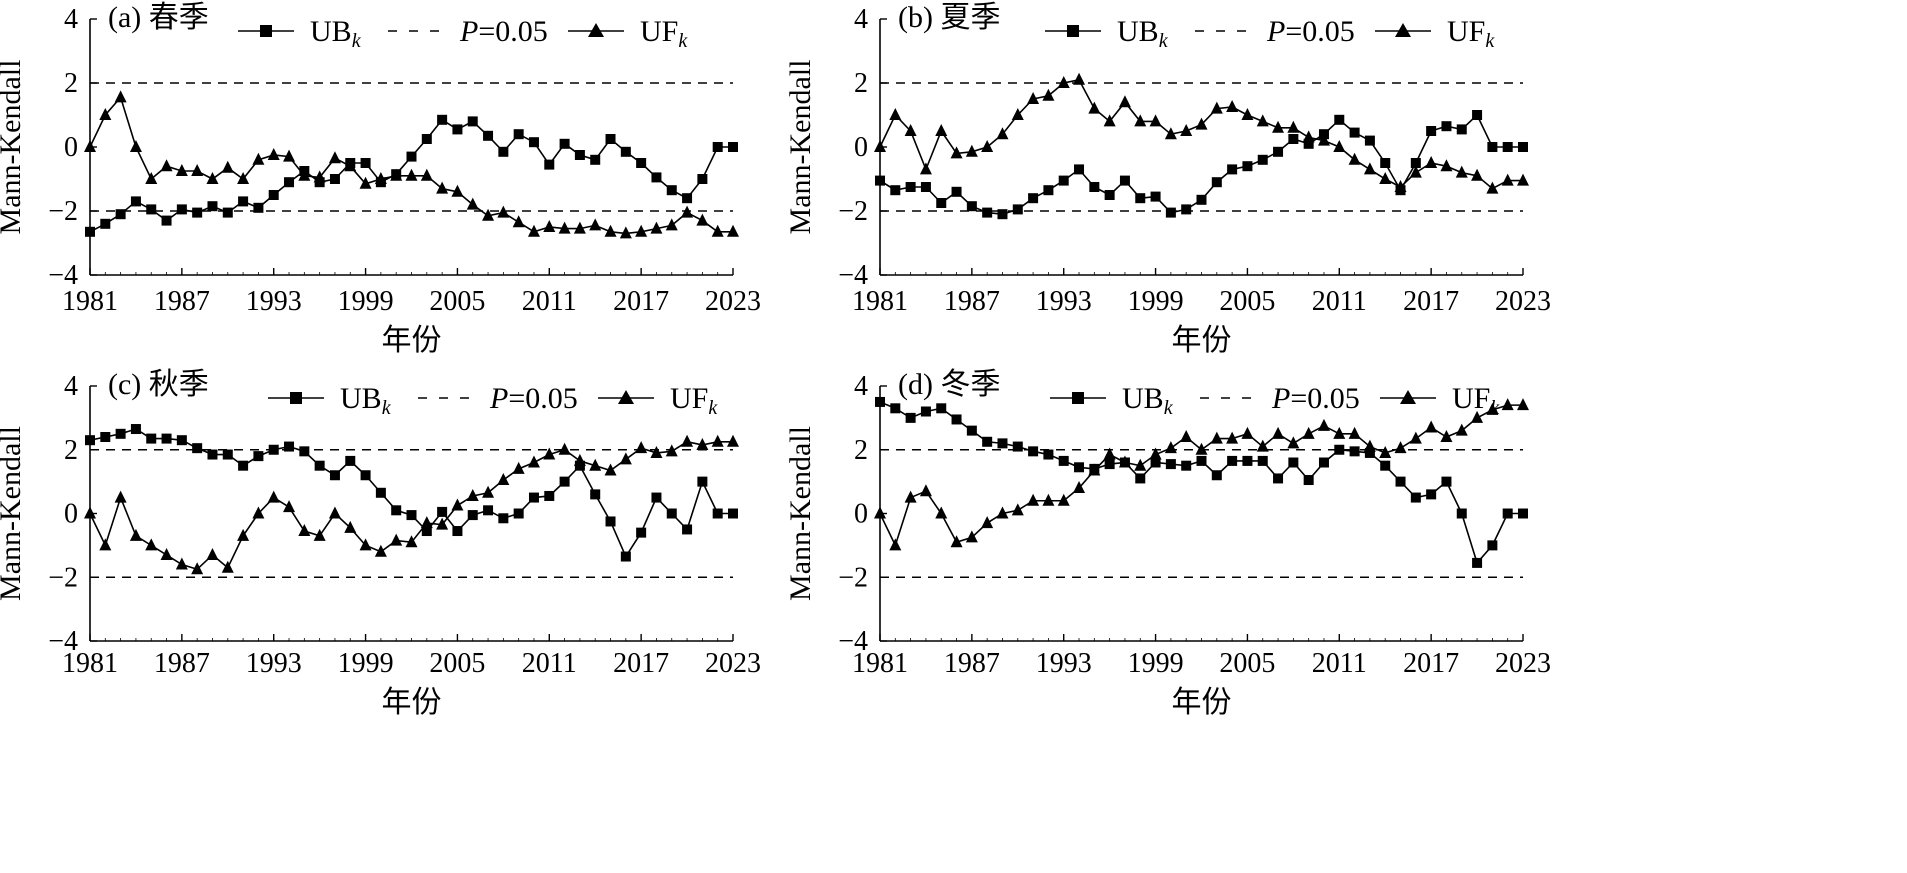  Describe the element at coordinates (412, 340) in the screenshot. I see `x-axis-title: 年份` at that location.